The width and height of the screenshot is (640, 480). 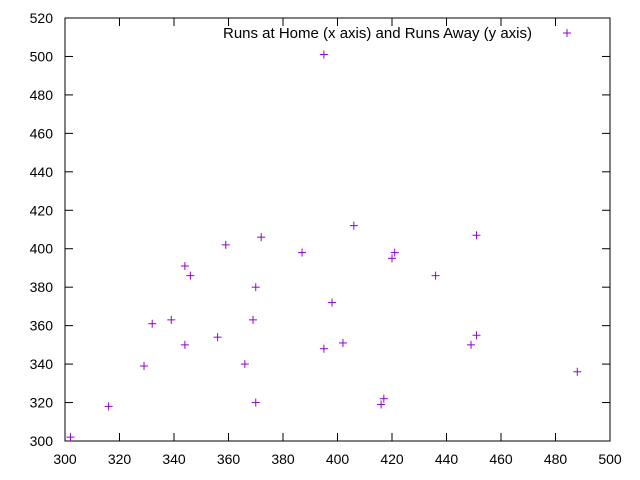 I want to click on y-tick-label: 500, so click(x=42, y=56).